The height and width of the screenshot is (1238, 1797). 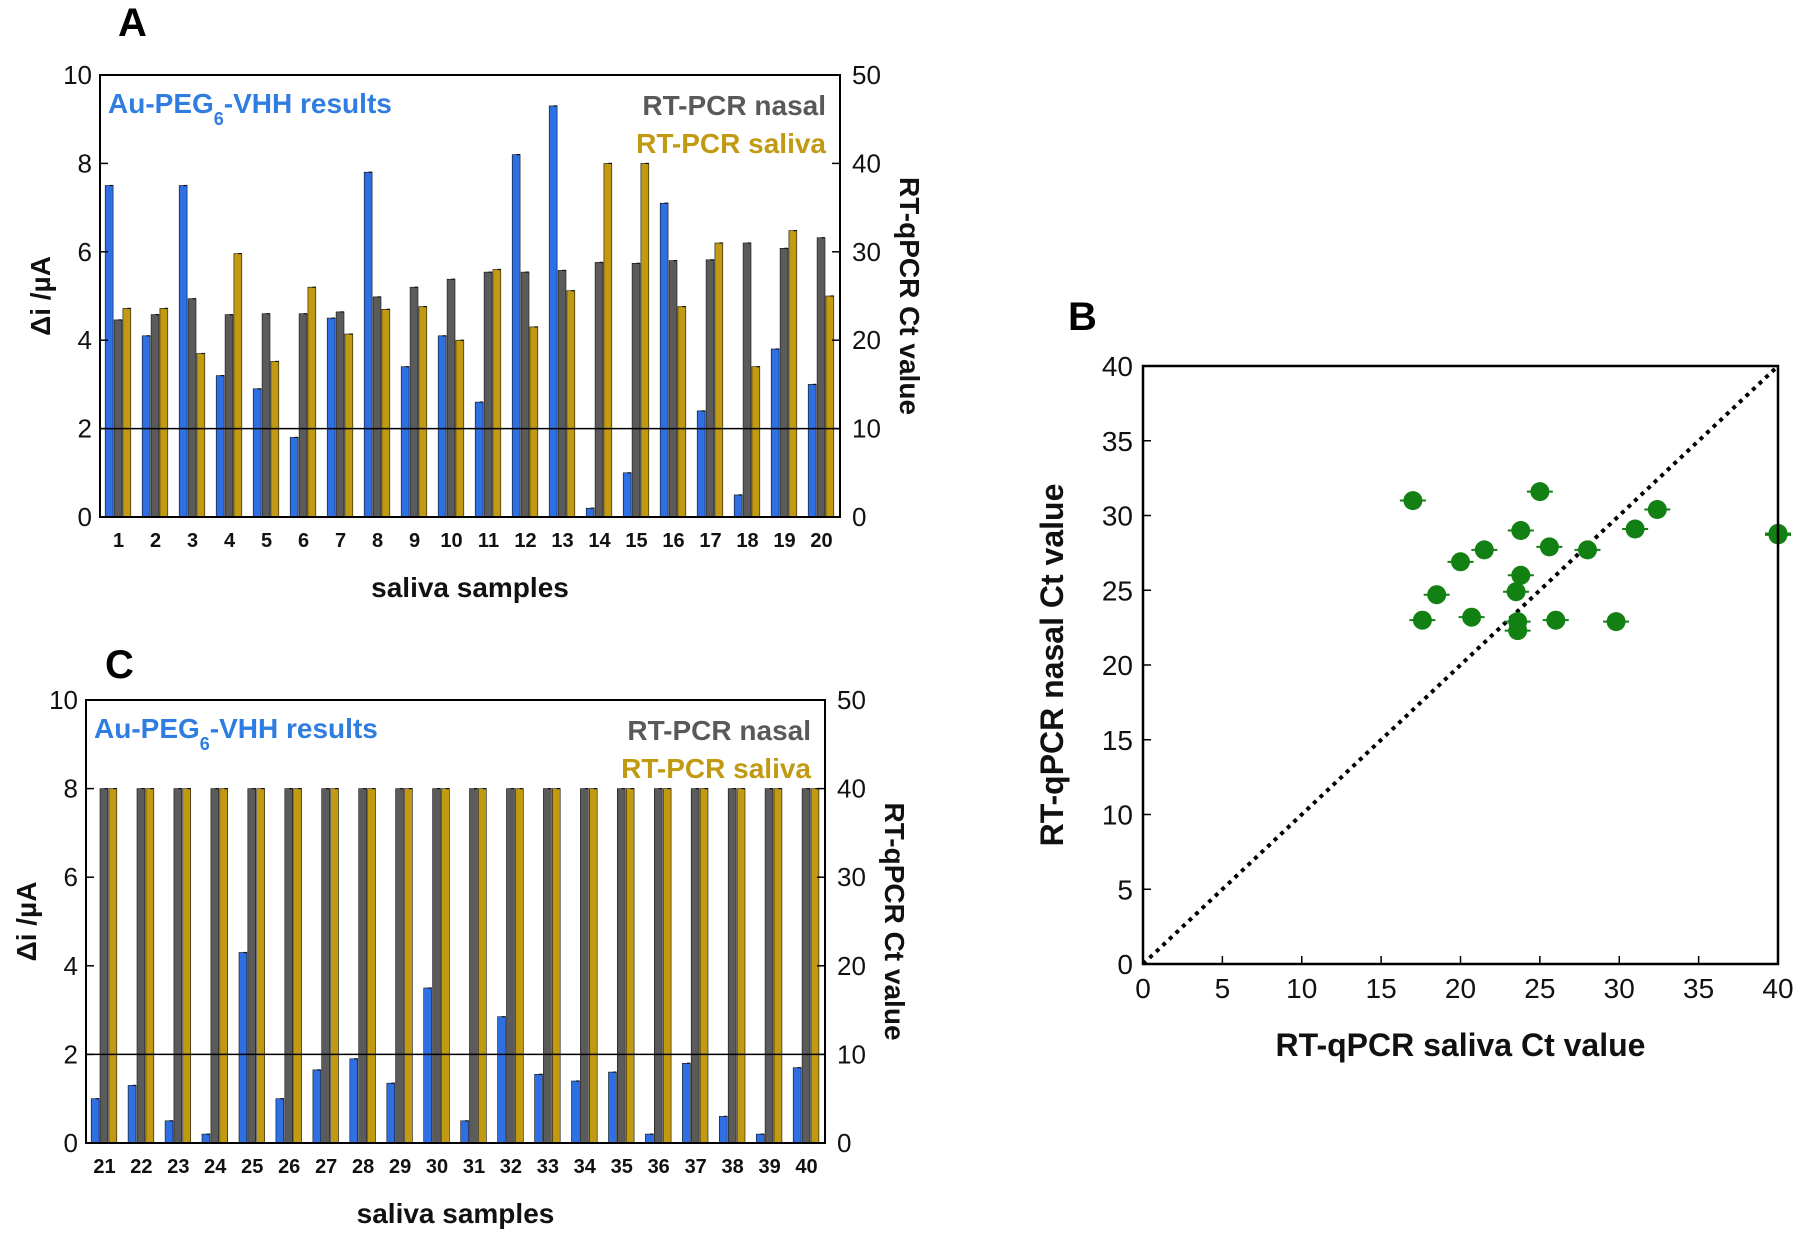 I want to click on legend-saliva-rest: saliva, so click(x=768, y=768).